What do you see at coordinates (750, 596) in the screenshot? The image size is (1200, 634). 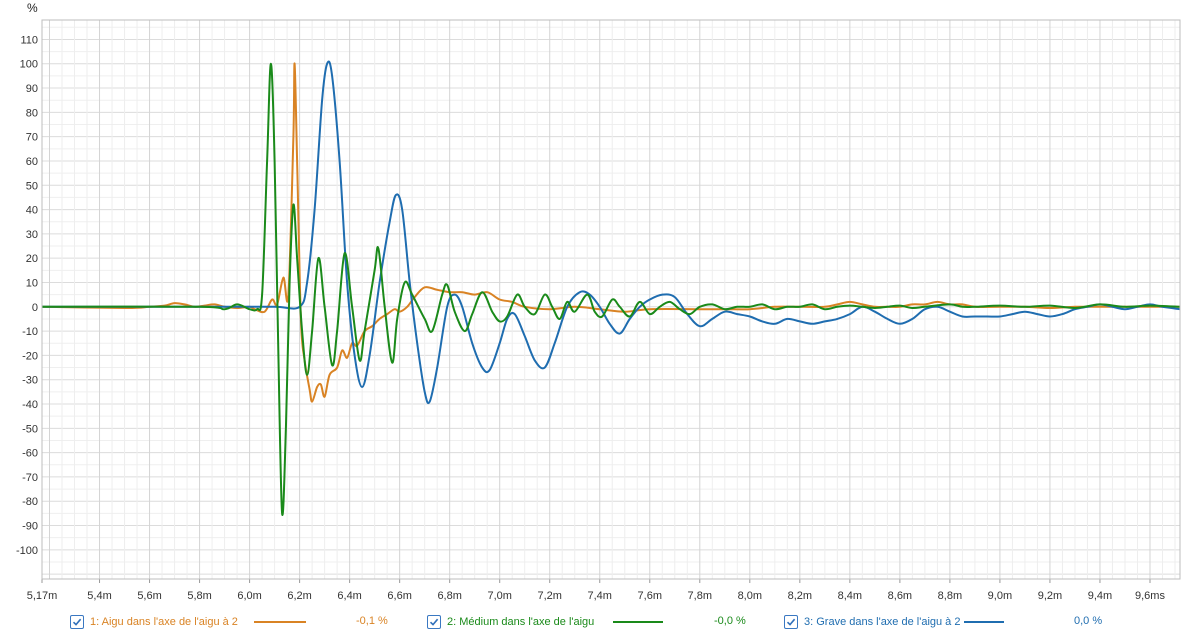 I see `x-tick-label: 8,0m` at bounding box center [750, 596].